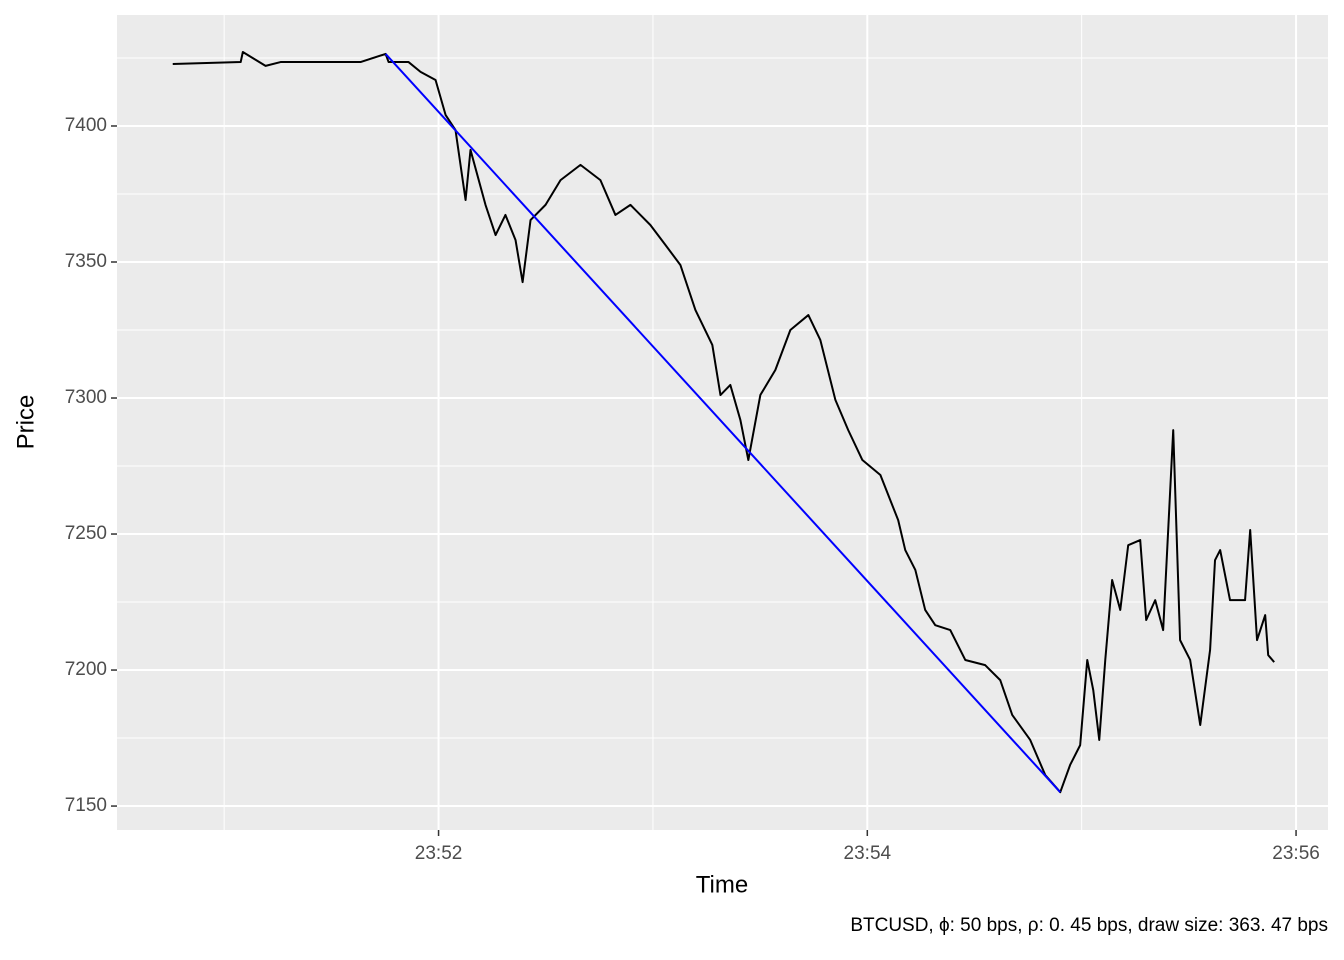 This screenshot has height=960, width=1344. I want to click on y-tick-label: 7250, so click(86, 533).